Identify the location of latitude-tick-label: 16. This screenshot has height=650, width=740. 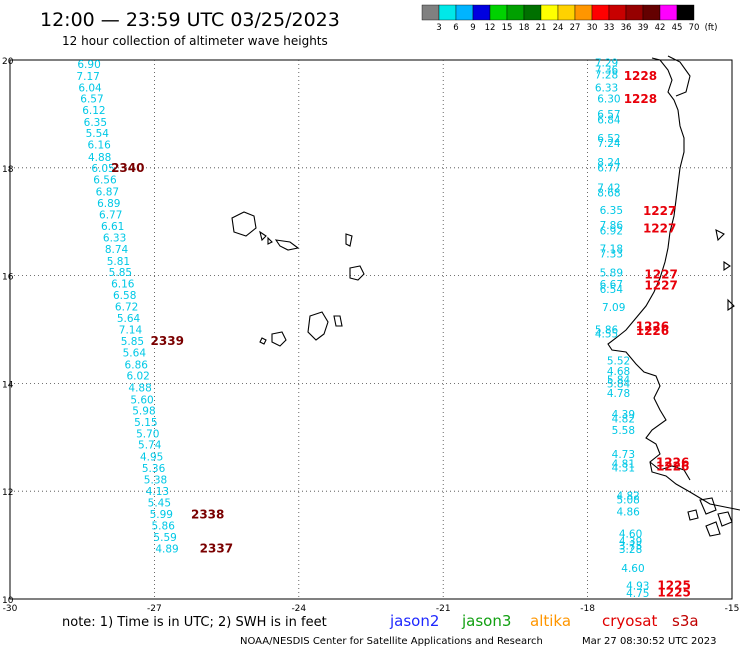
(8, 278).